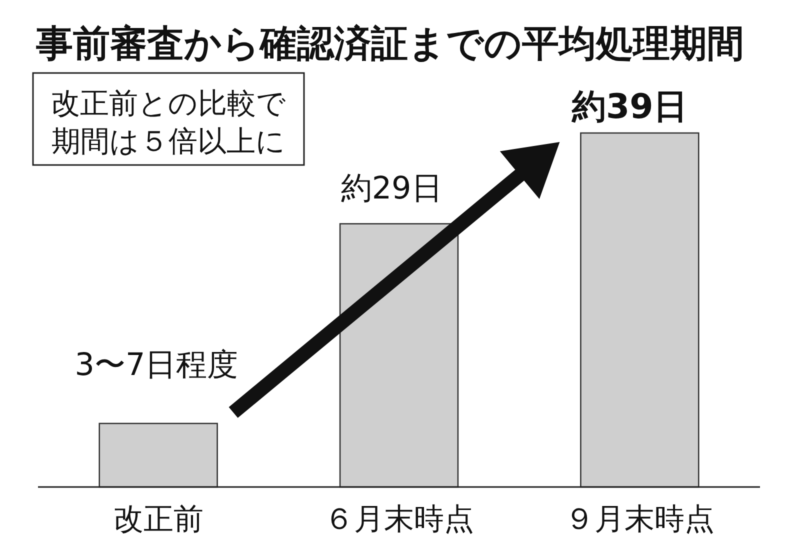 This screenshot has height=549, width=800. What do you see at coordinates (156, 364) in the screenshot?
I see `data-label: 3〜7日程度` at bounding box center [156, 364].